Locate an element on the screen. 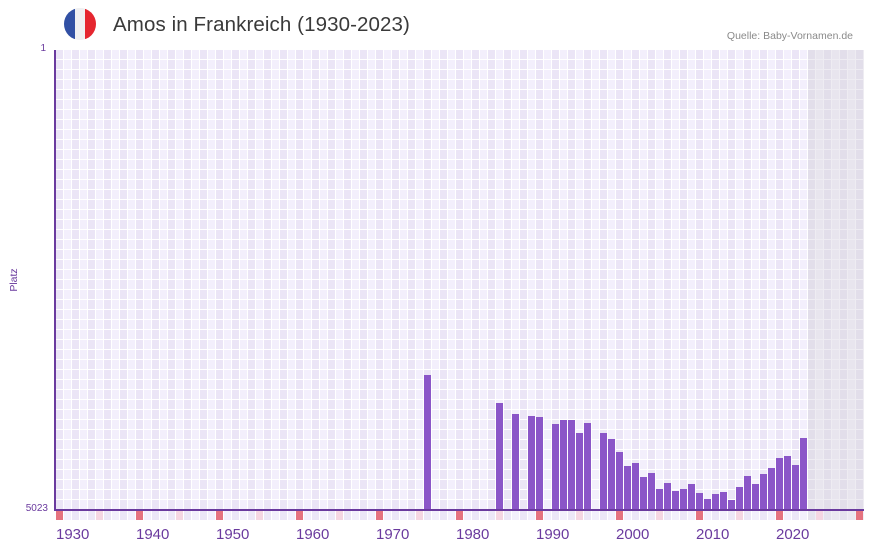  bar-2014 is located at coordinates (731, 505).